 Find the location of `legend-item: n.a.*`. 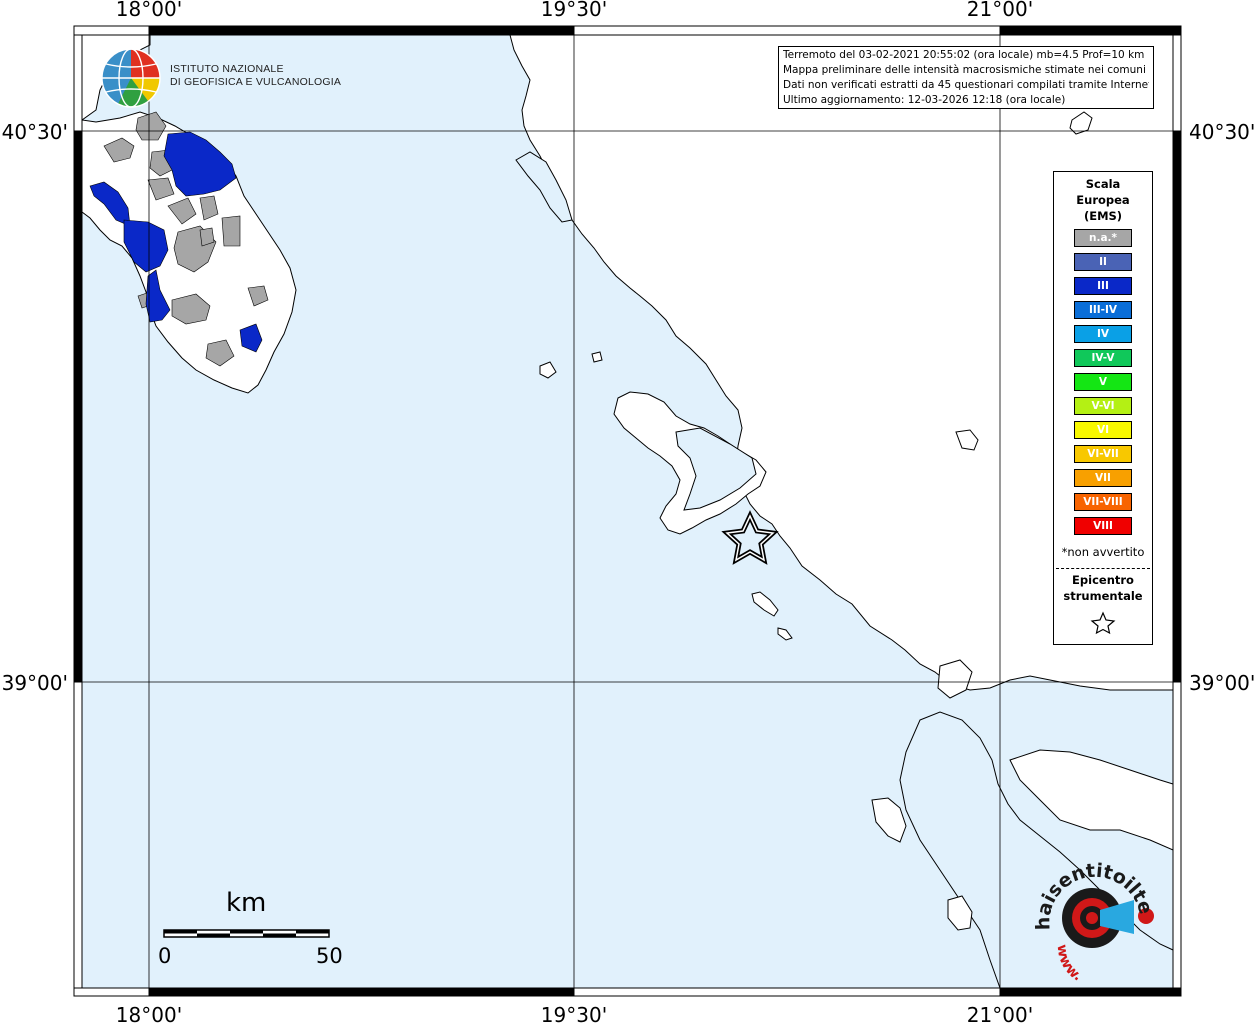

legend-item: n.a.* is located at coordinates (1103, 238).